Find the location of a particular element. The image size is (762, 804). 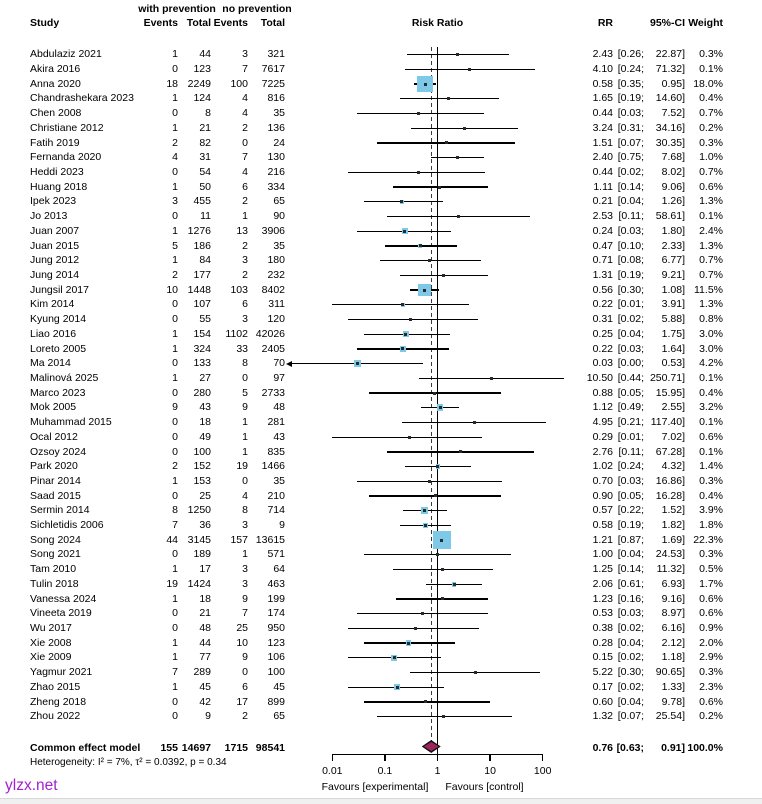

study-row: Yagmur 2021 7 289 0 100 5.22 [0.30; 90.65] 0.3% is located at coordinates (381, 672).